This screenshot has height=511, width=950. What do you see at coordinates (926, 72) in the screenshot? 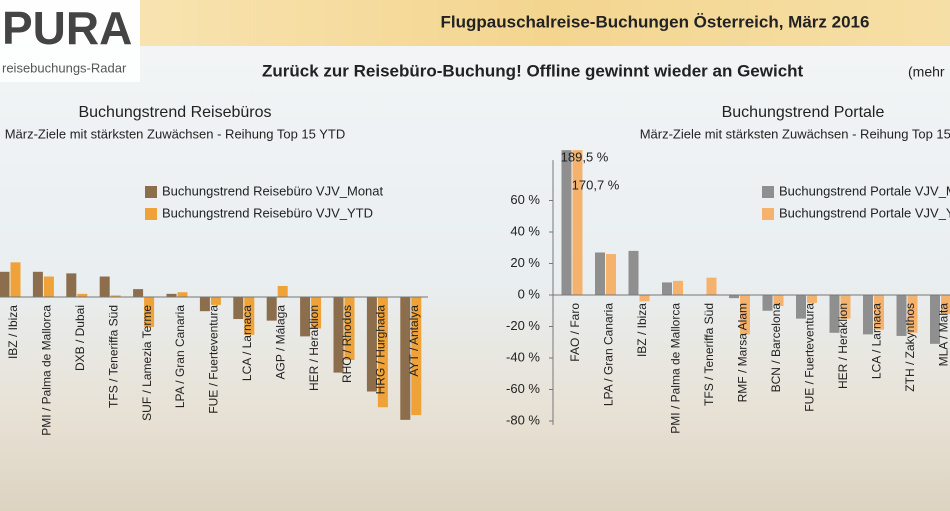
I see `header-note: (mehr` at bounding box center [926, 72].